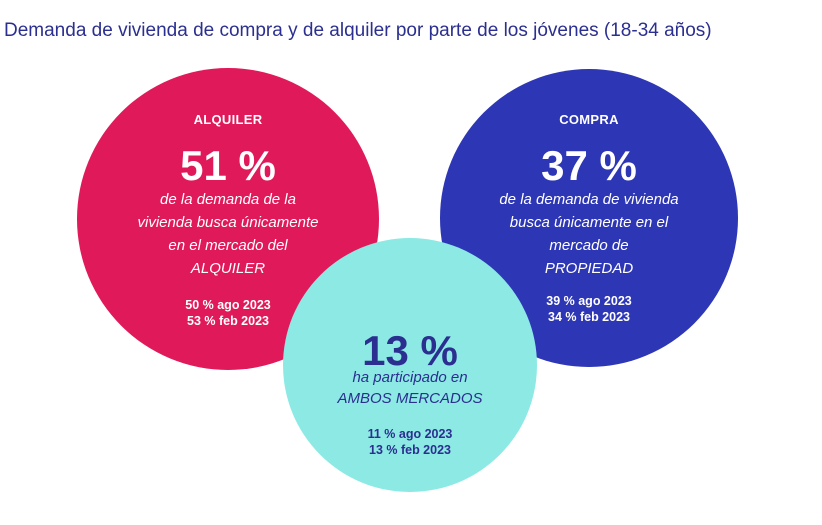 The height and width of the screenshot is (525, 822). Describe the element at coordinates (410, 388) in the screenshot. I see `both-description: ha participado en AMBOS MERCADOS` at that location.